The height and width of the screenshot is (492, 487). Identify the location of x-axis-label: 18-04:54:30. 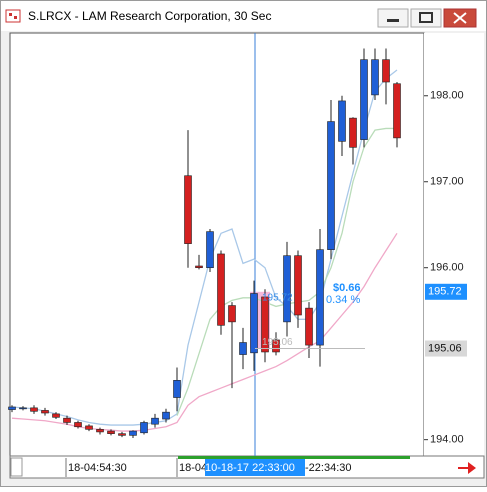
(97, 468).